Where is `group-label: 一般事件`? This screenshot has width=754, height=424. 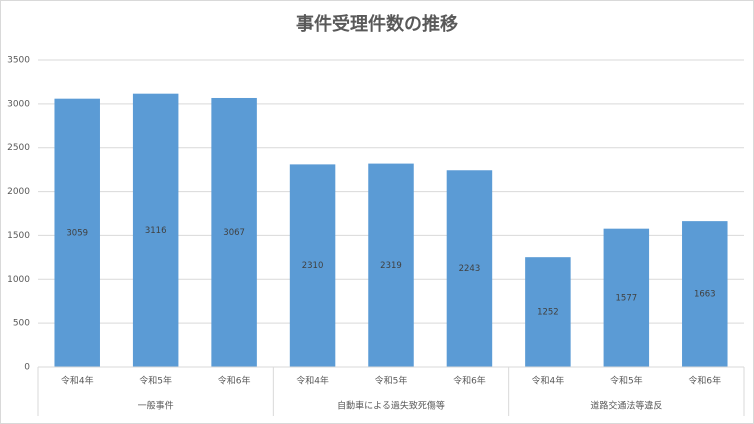 group-label: 一般事件 is located at coordinates (156, 406).